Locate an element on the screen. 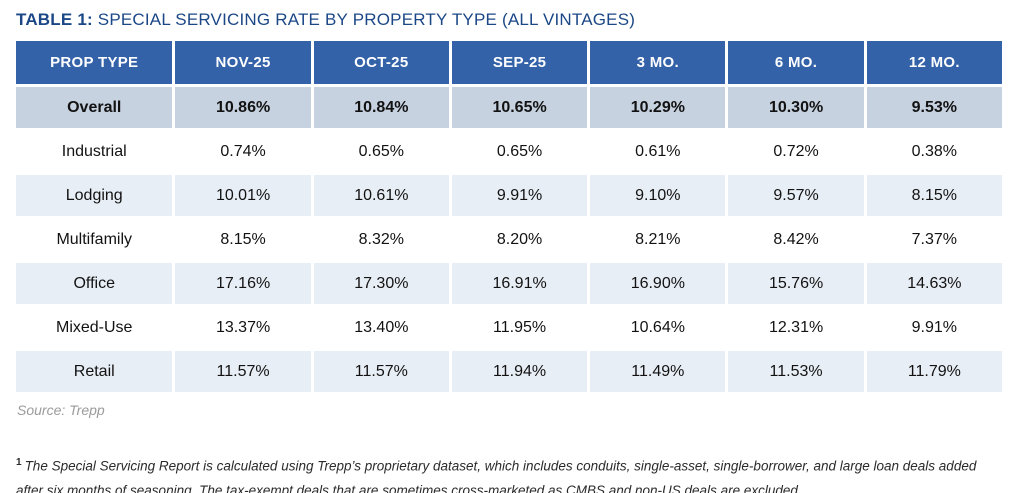 The image size is (1024, 493). column-header: NOV-25 is located at coordinates (243, 62).